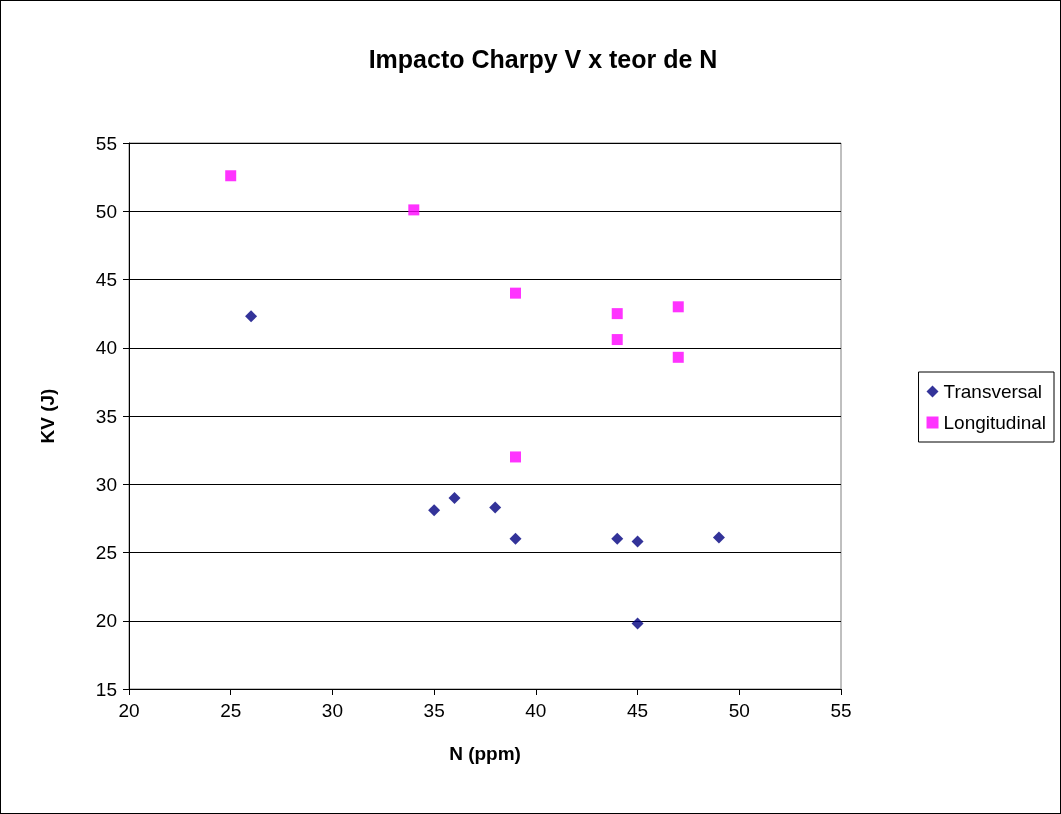 This screenshot has width=1061, height=814. Describe the element at coordinates (129, 710) in the screenshot. I see `x-tick-label: 20` at that location.